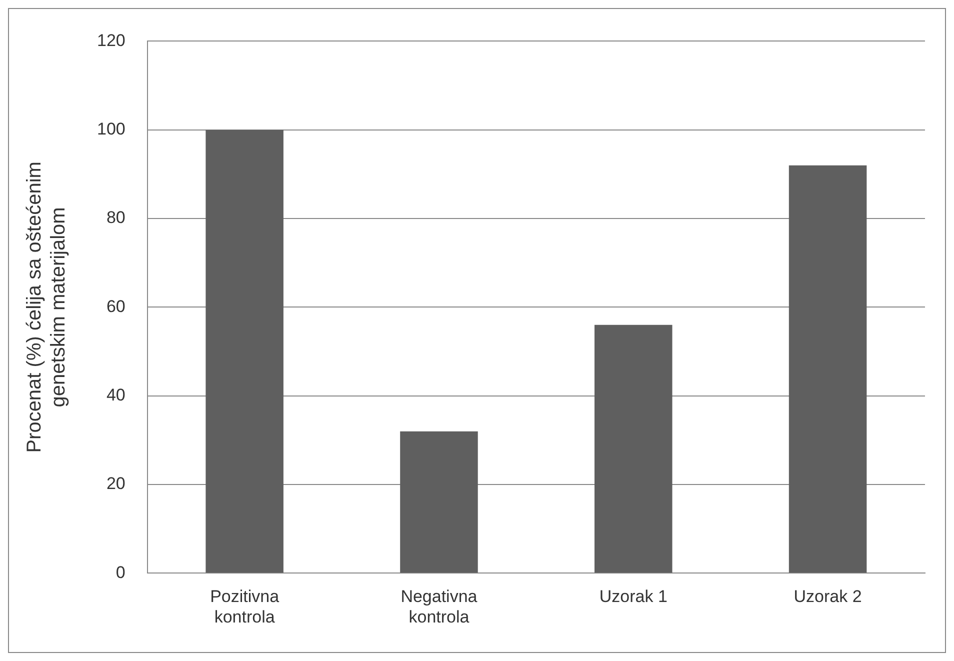 The height and width of the screenshot is (661, 954). Describe the element at coordinates (828, 596) in the screenshot. I see `x-tick-label: Uzorak 2` at that location.